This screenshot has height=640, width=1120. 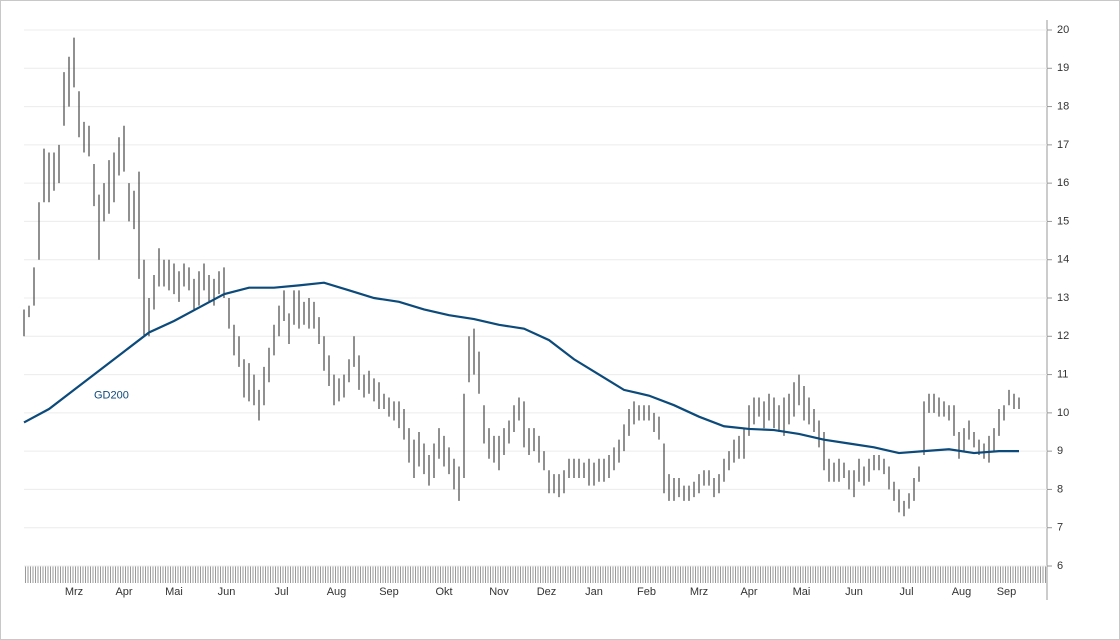 What do you see at coordinates (443, 592) in the screenshot?
I see `x-tick-label: Okt` at bounding box center [443, 592].